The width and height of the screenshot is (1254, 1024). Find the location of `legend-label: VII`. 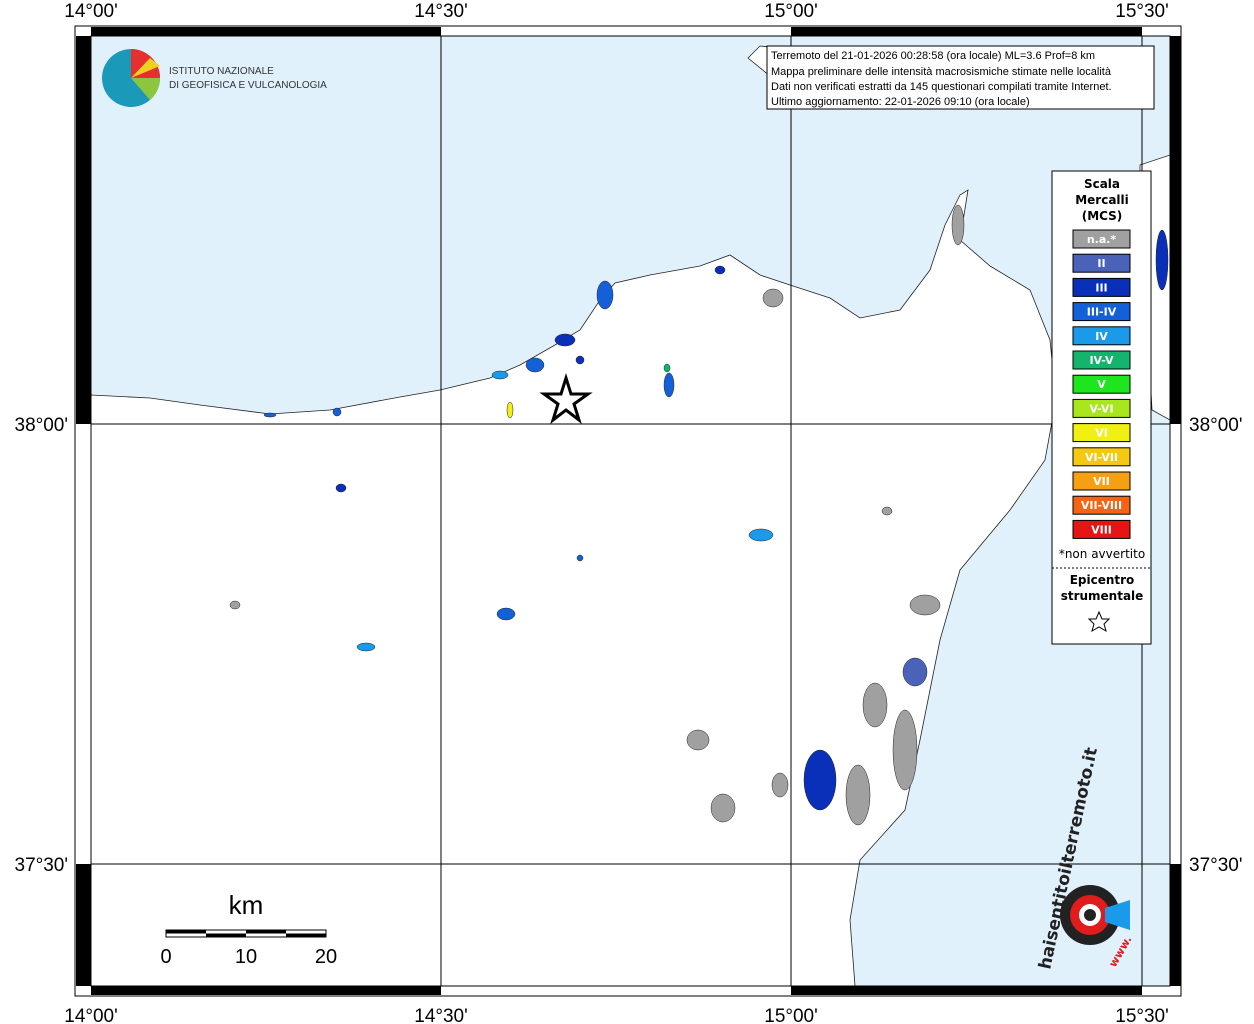

legend-label: VII is located at coordinates (1101, 481).